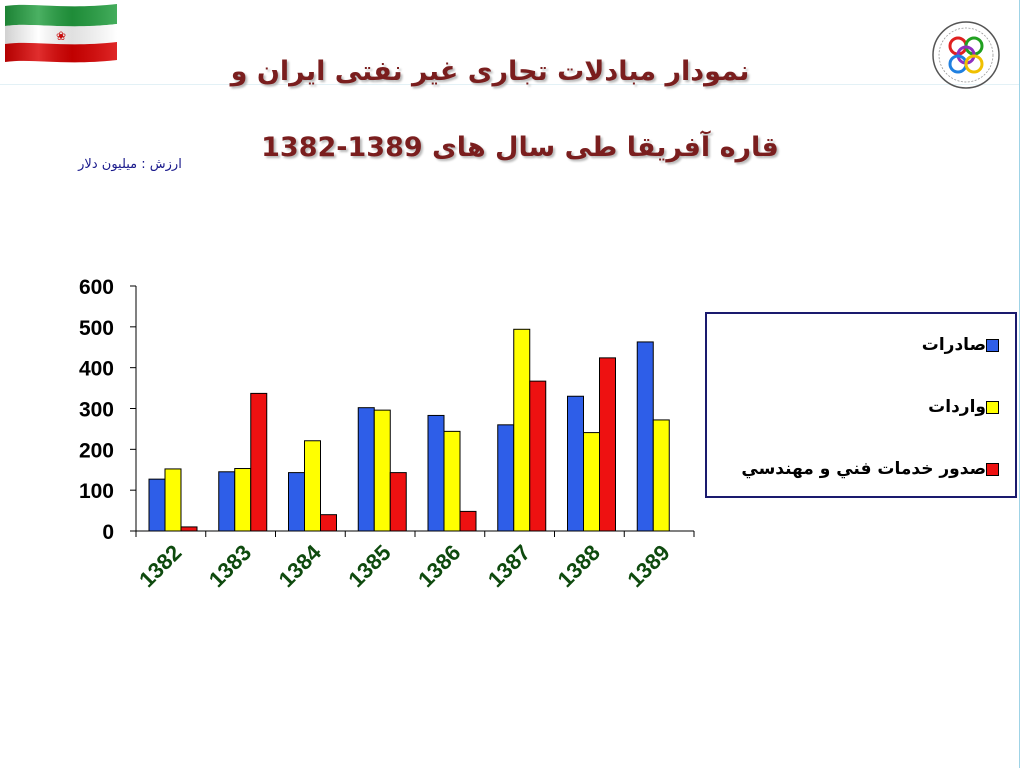 This screenshot has height=768, width=1024. I want to click on header-divider, so click(509, 84).